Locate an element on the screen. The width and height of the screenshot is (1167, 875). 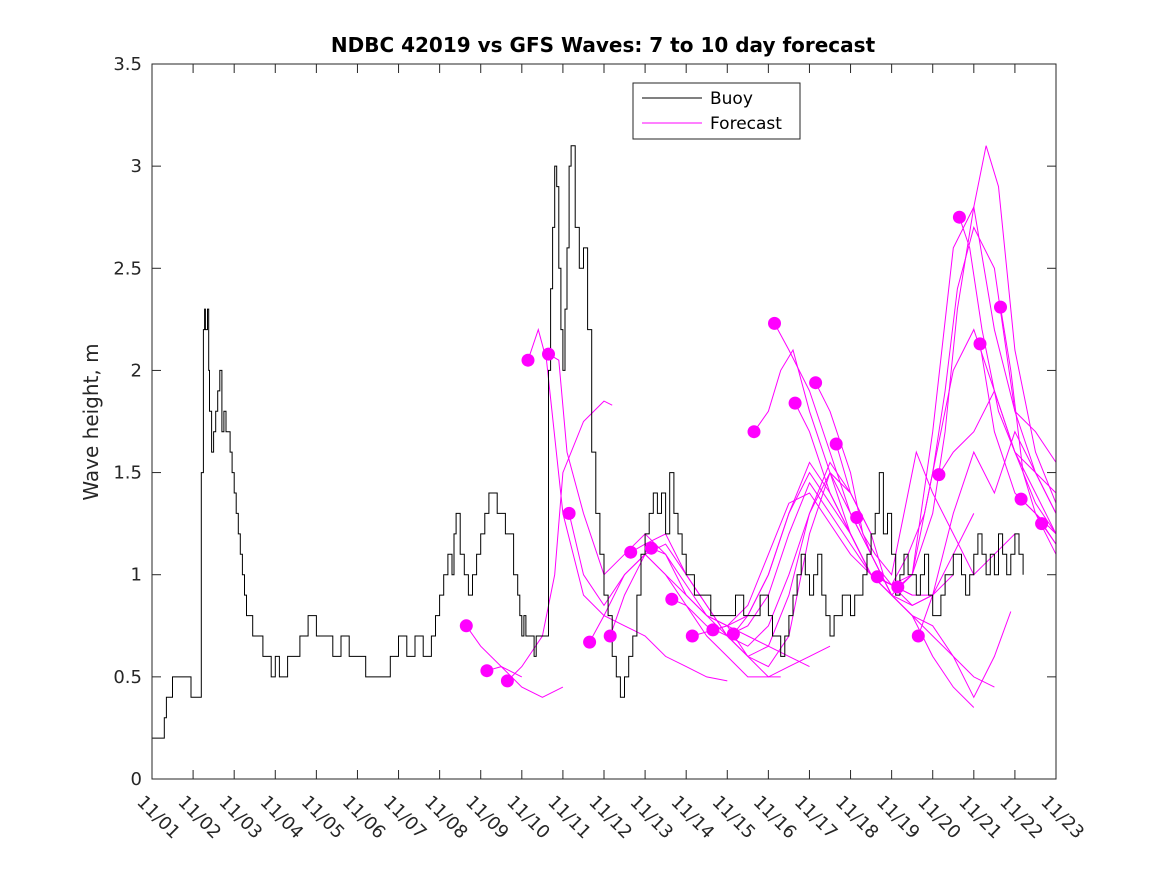
legend: Buoy Forecast is located at coordinates (716, 111).